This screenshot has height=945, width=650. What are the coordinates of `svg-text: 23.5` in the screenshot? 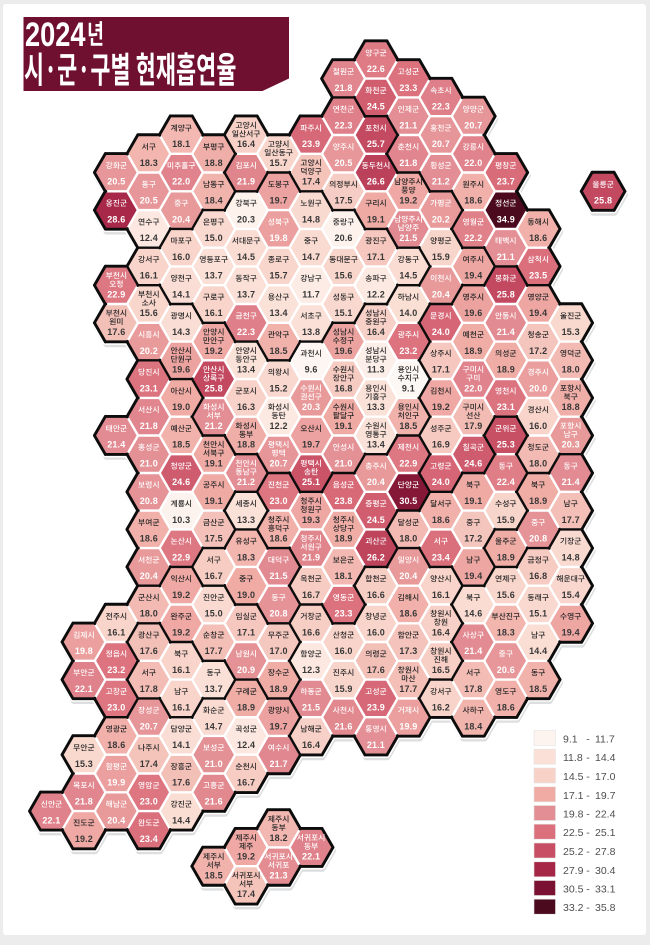 It's located at (538, 276).